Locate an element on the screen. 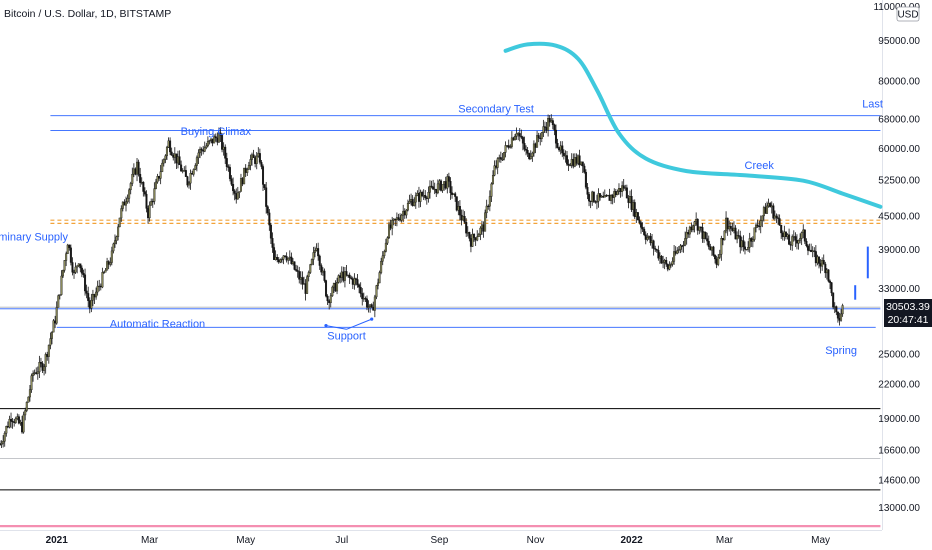  y-tick-label: 39000.00 is located at coordinates (899, 250).